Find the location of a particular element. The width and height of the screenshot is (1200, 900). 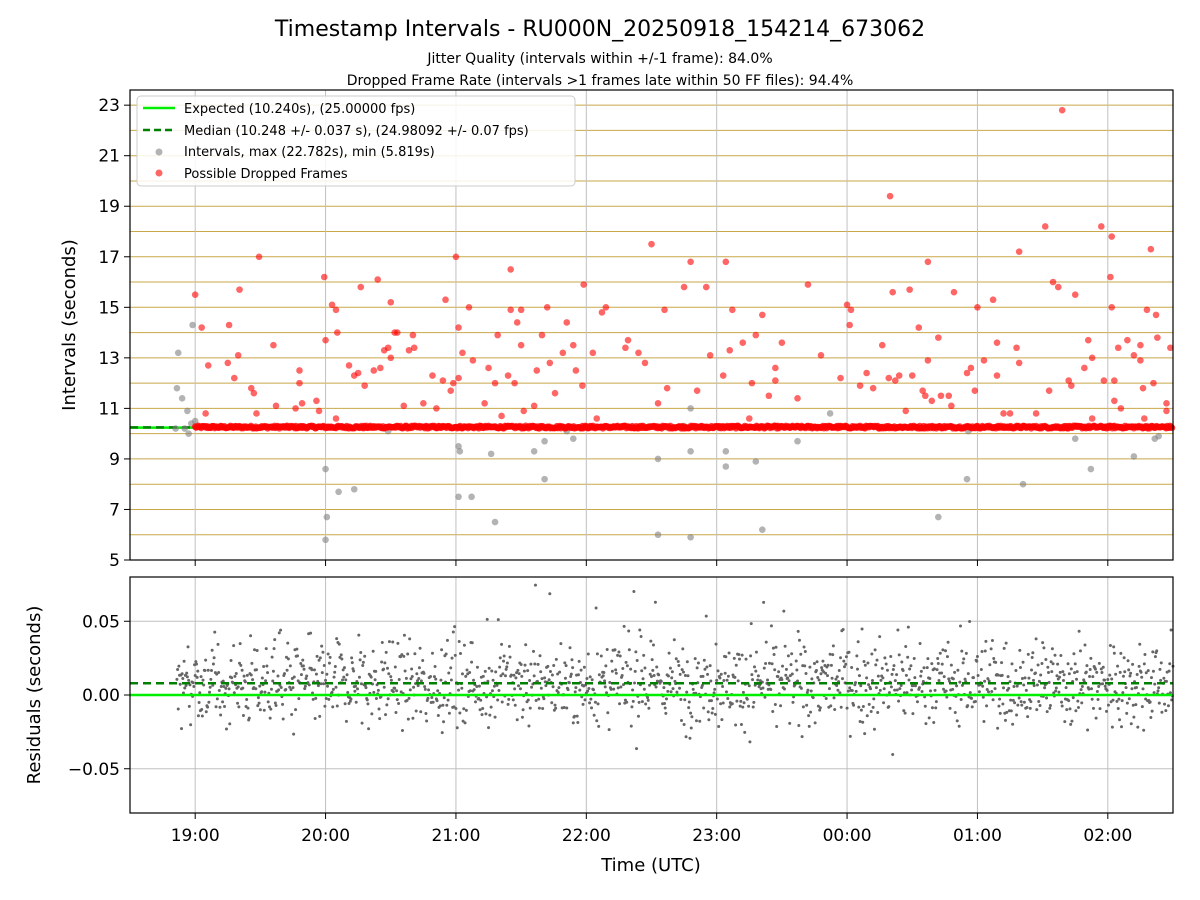

x-tick-label: 23:00 is located at coordinates (716, 836).